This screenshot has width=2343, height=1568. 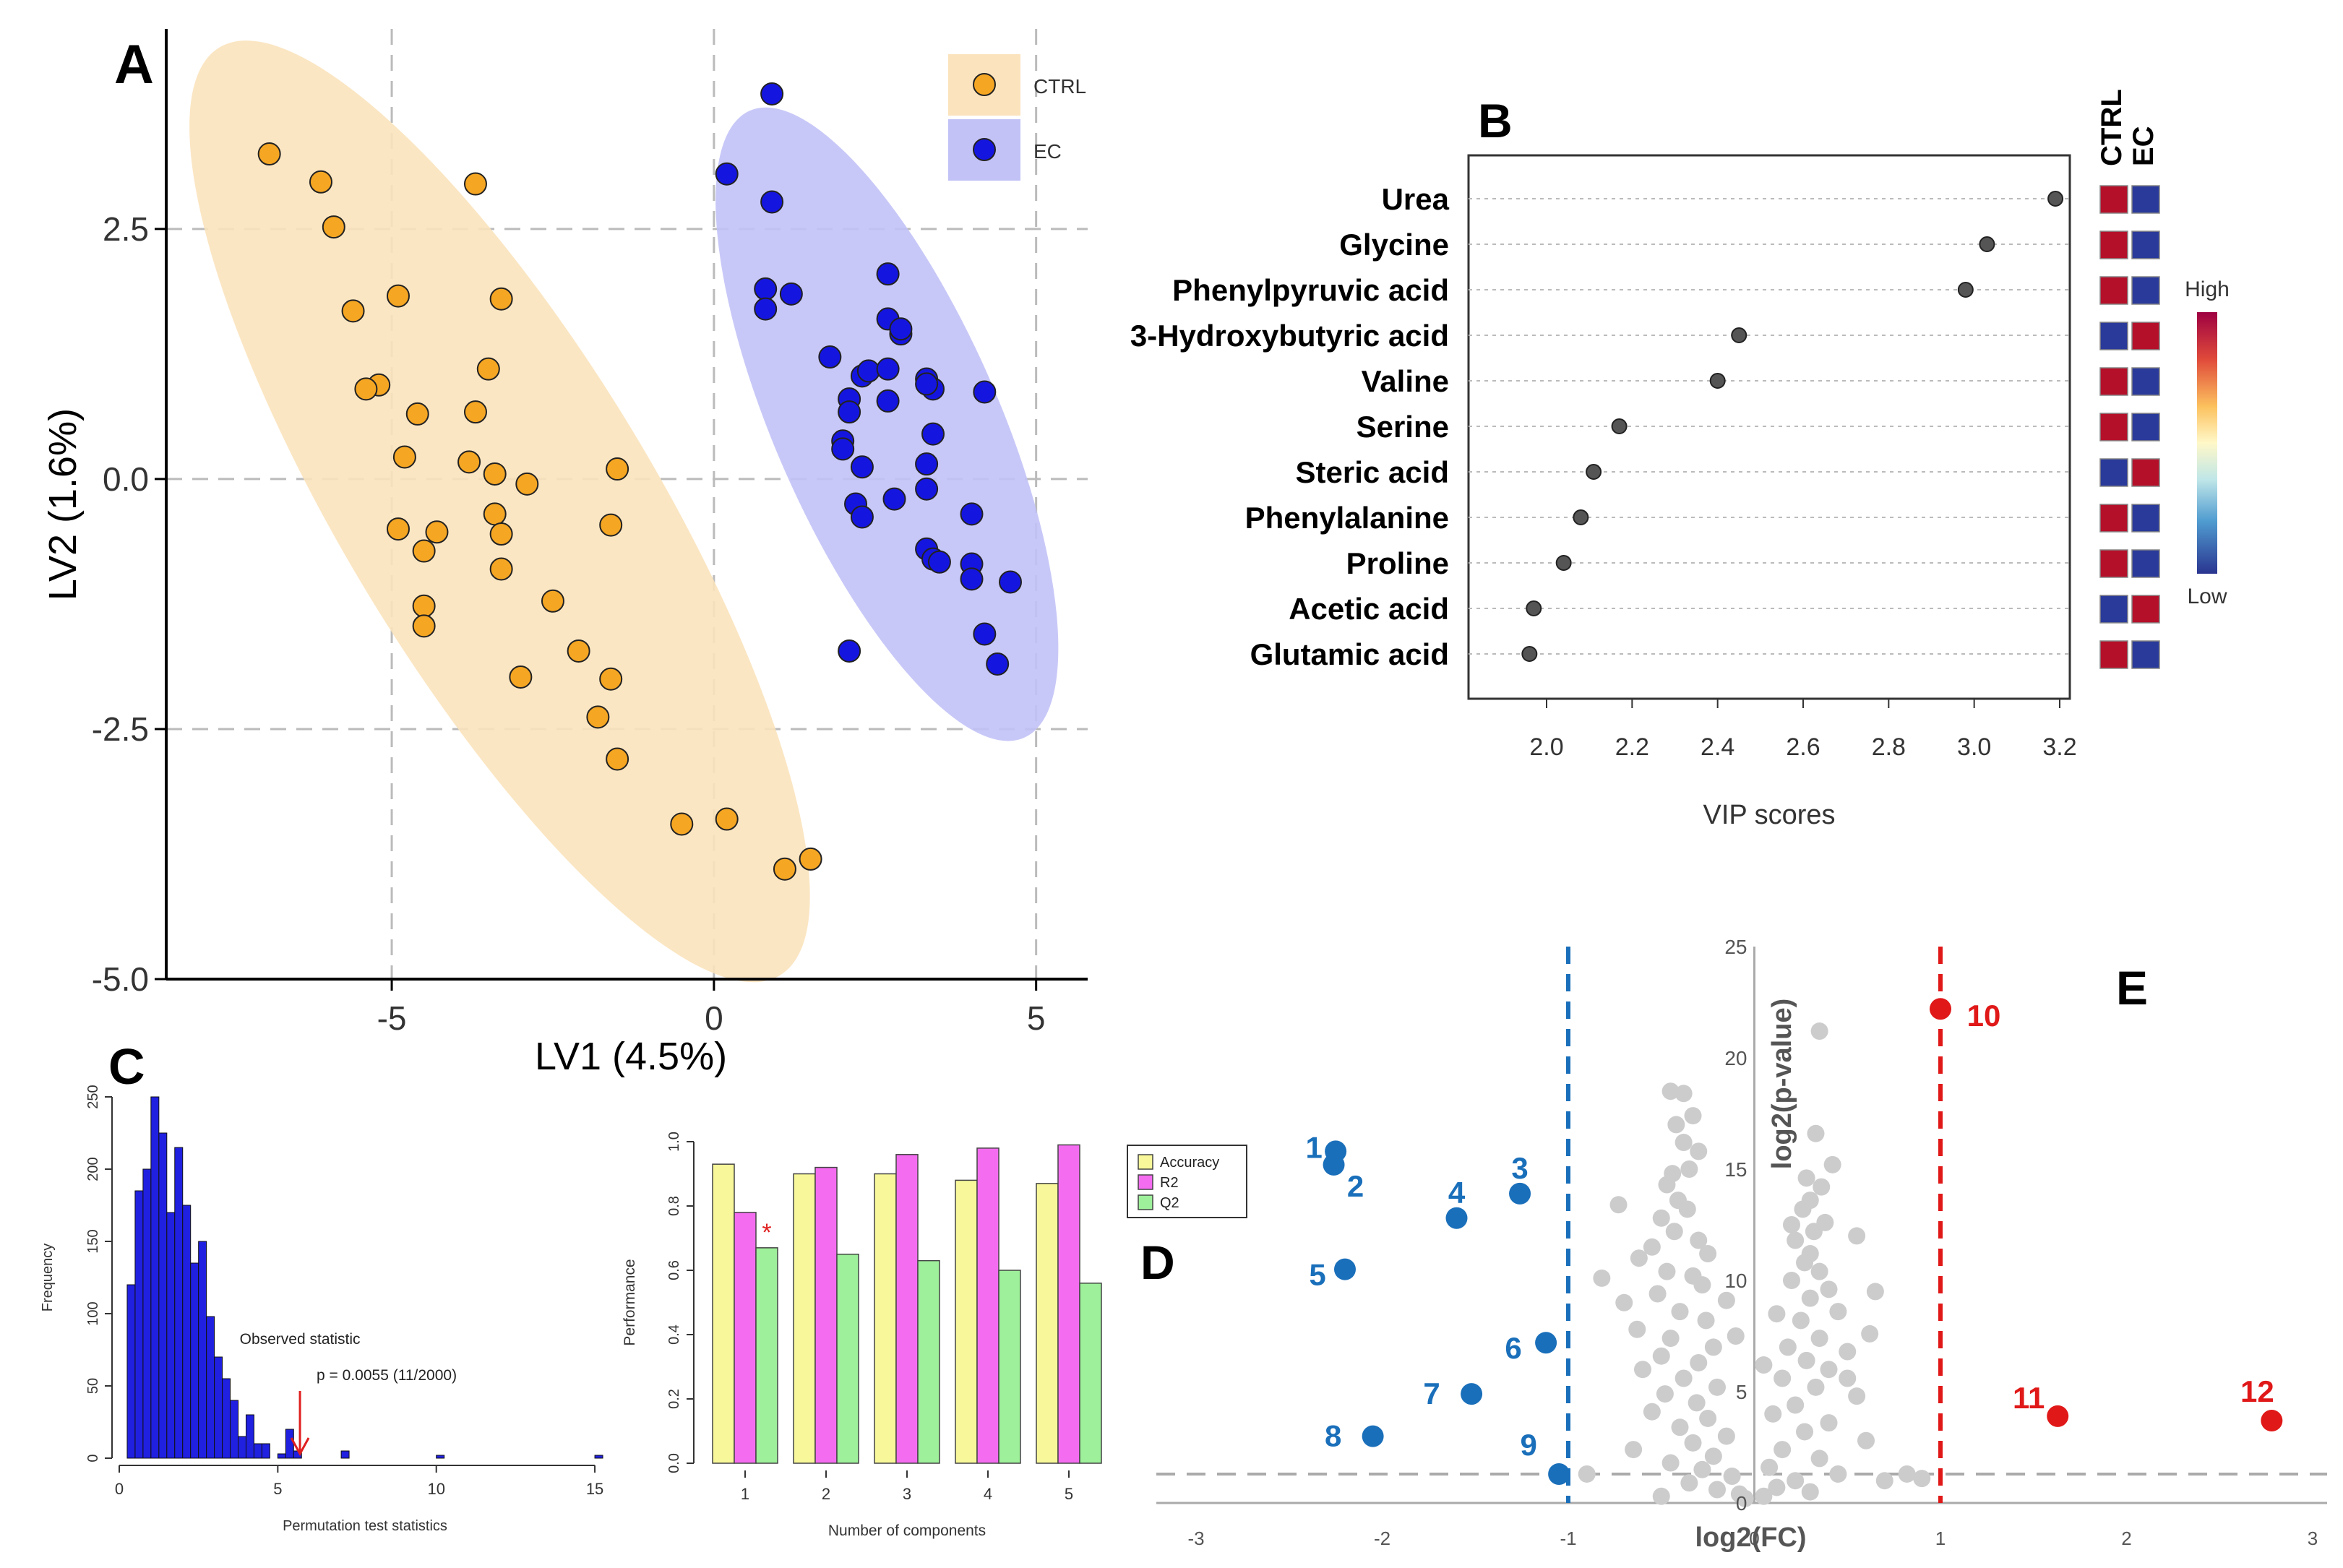 What do you see at coordinates (1568, 1538) in the screenshot?
I see `panel-e-x-tick-label-2: -1` at bounding box center [1568, 1538].